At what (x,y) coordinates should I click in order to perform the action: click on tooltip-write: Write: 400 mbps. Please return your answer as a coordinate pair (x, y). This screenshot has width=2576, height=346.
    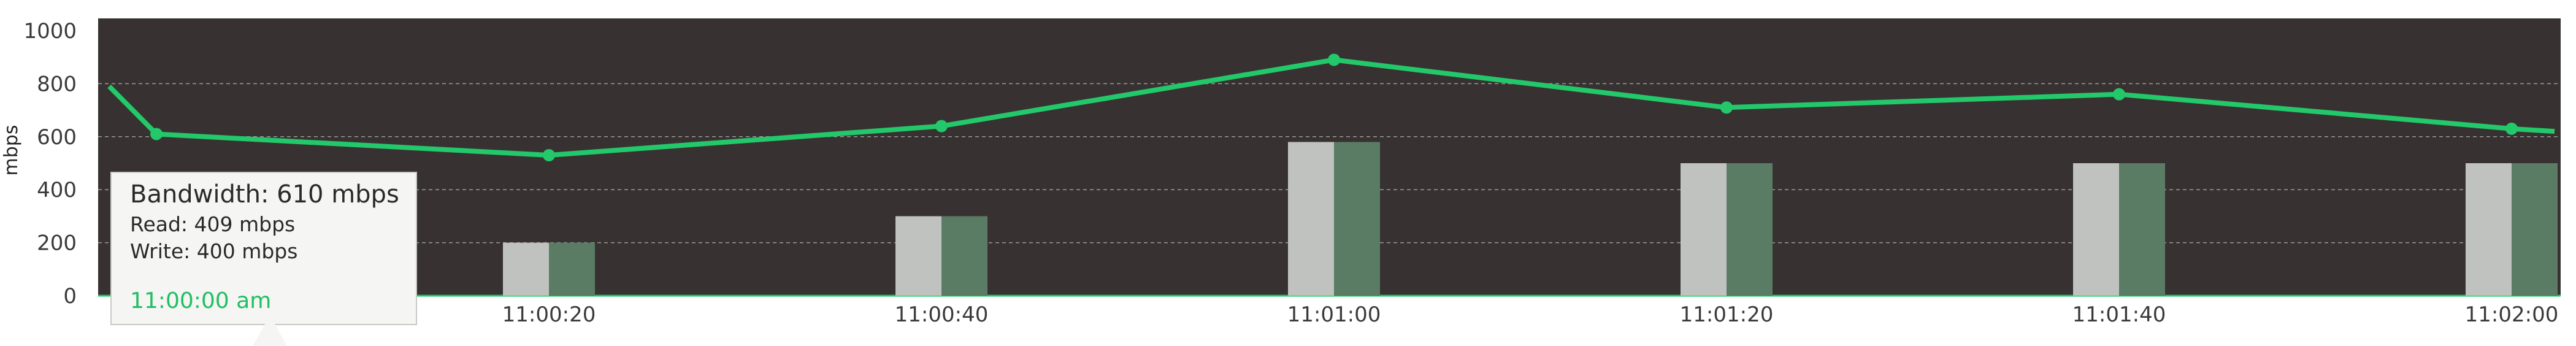
    Looking at the image, I should click on (214, 251).